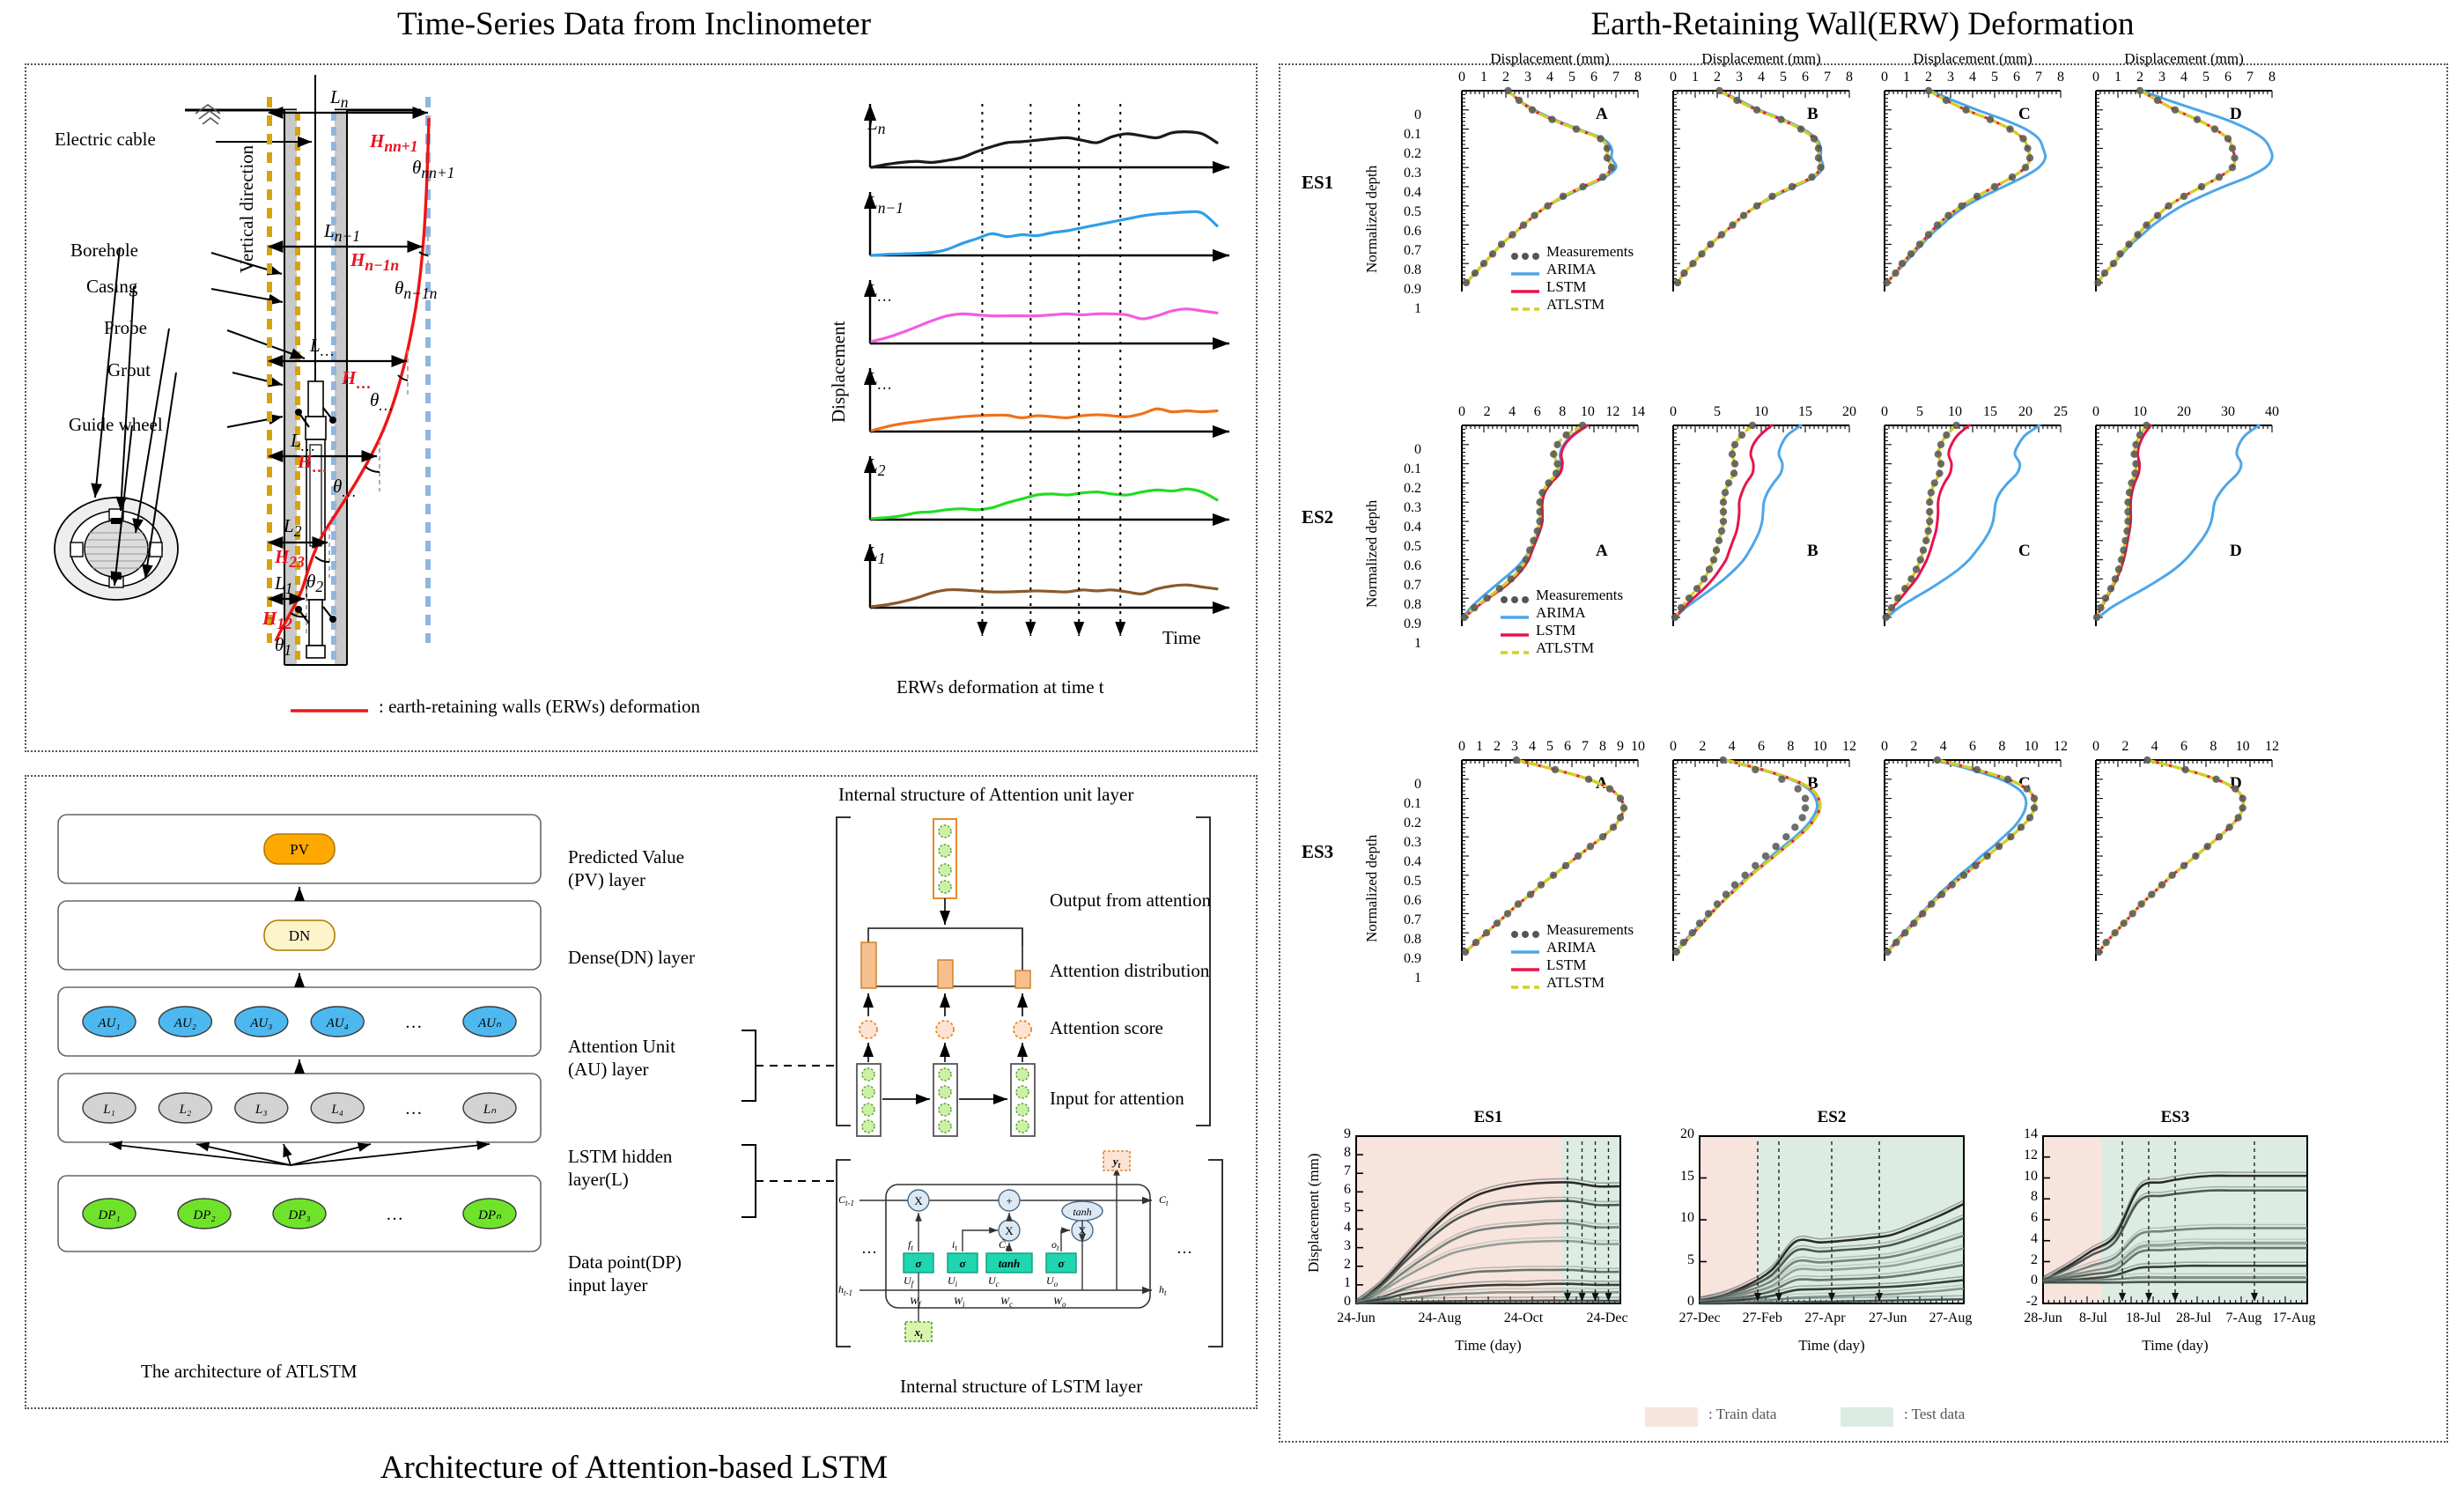 Image resolution: width=2464 pixels, height=1506 pixels. Describe the element at coordinates (104, 250) in the screenshot. I see `label-borehole: Borehole` at that location.